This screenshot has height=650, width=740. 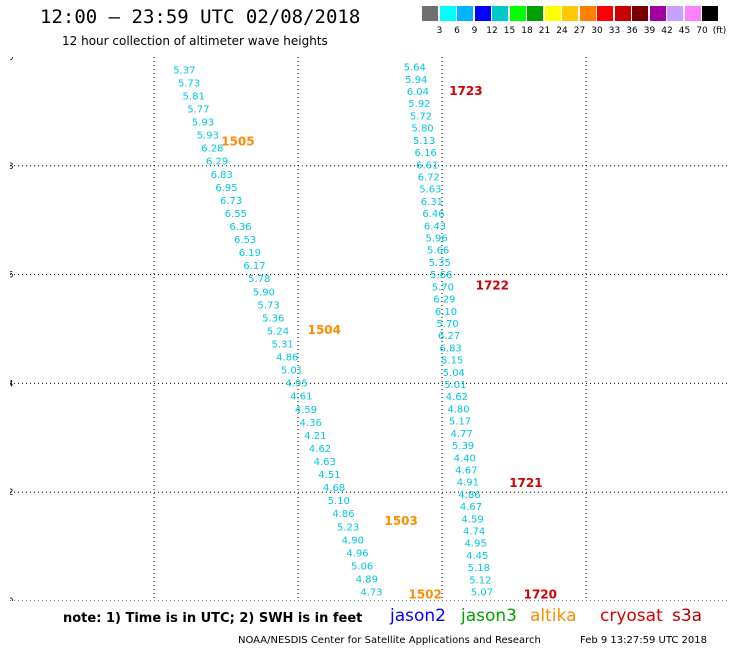 What do you see at coordinates (429, 177) in the screenshot?
I see `wave-height-value: 6.72` at bounding box center [429, 177].